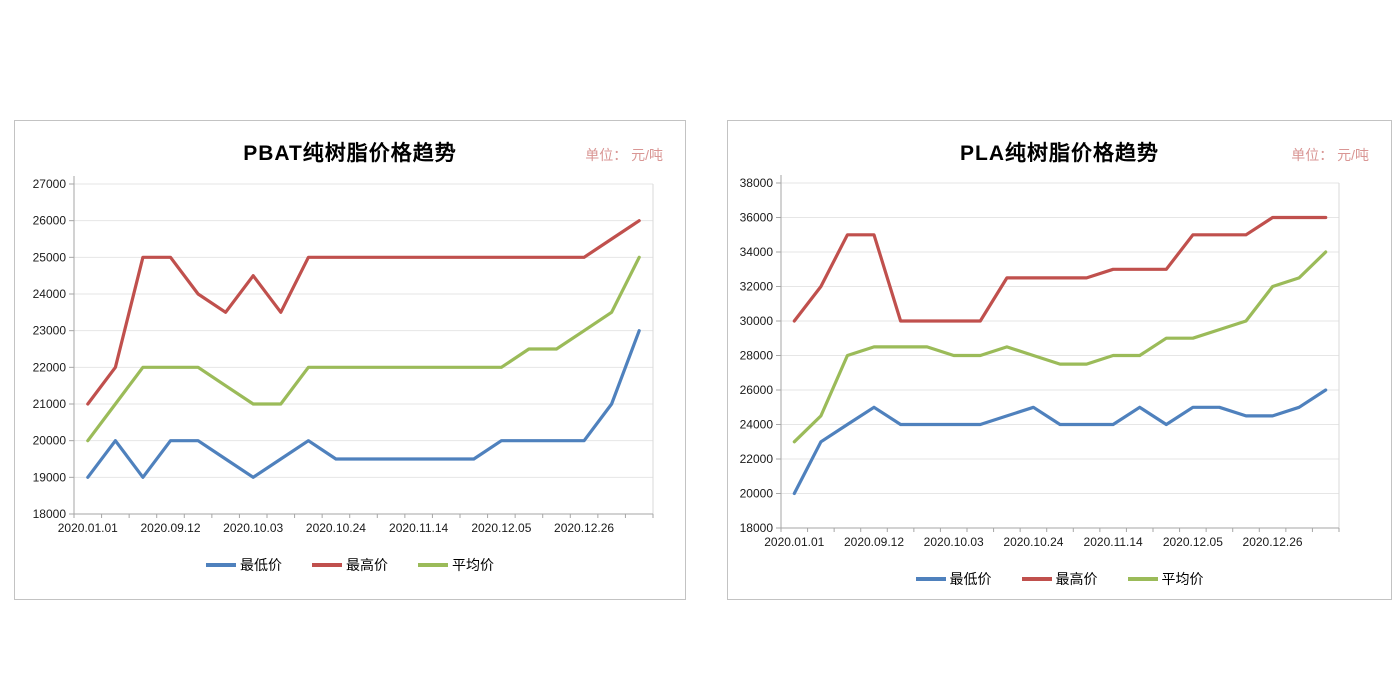 The width and height of the screenshot is (1400, 700). What do you see at coordinates (757, 252) in the screenshot?
I see `y-tick-label: 34000` at bounding box center [757, 252].